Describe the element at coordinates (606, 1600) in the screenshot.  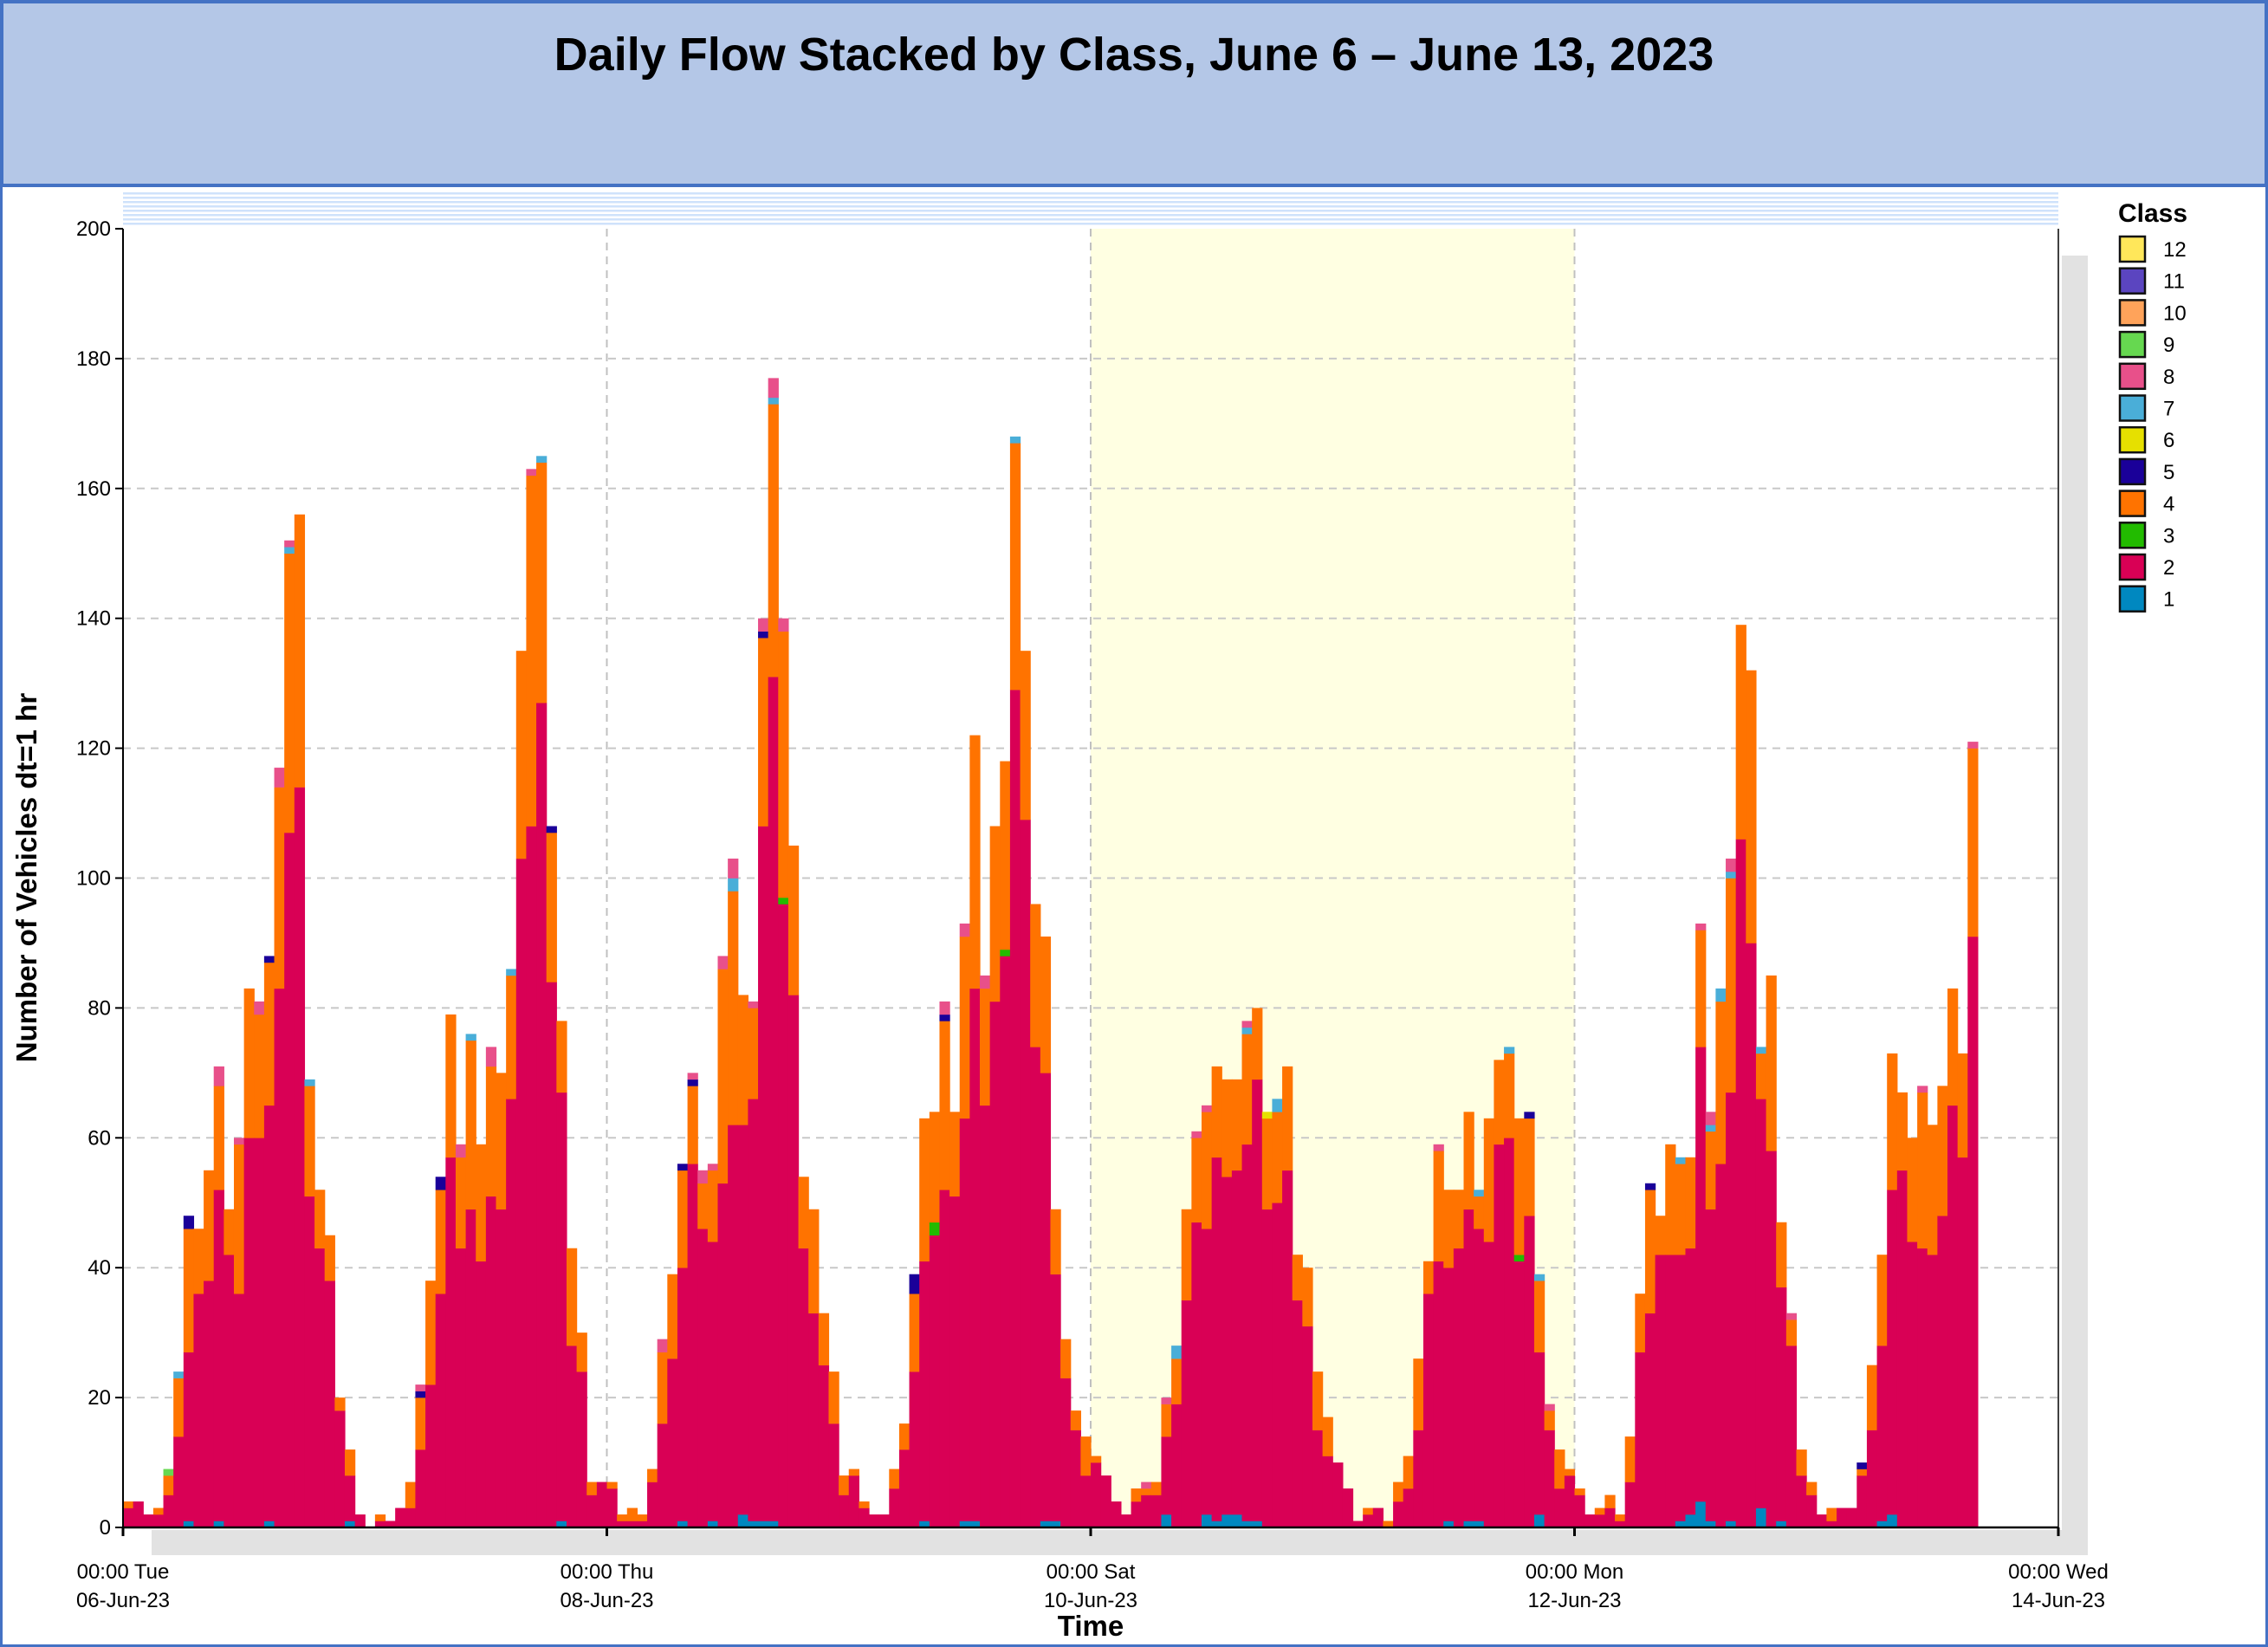
I see `x-tick-label-date: 08-Jun-23` at that location.